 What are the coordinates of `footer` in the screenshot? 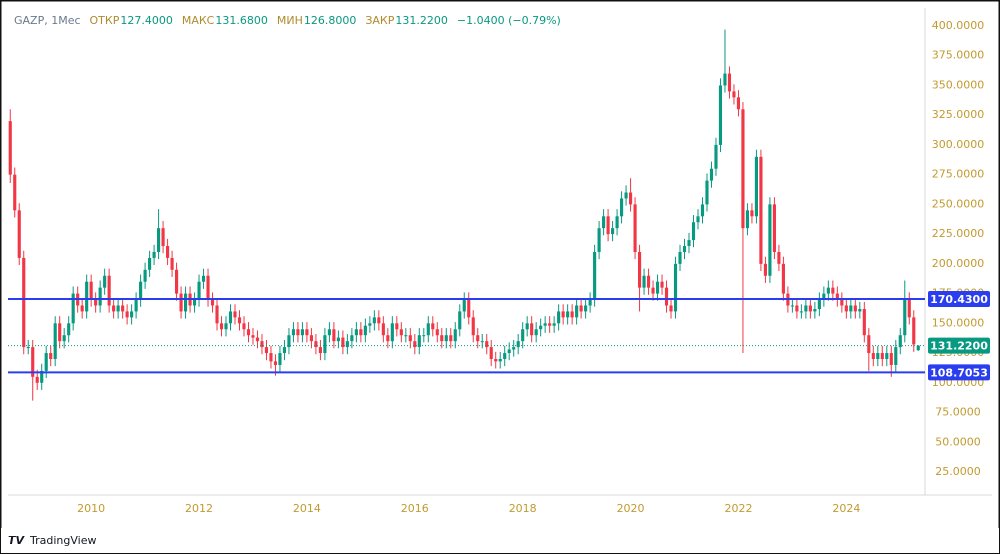 It's located at (500, 540).